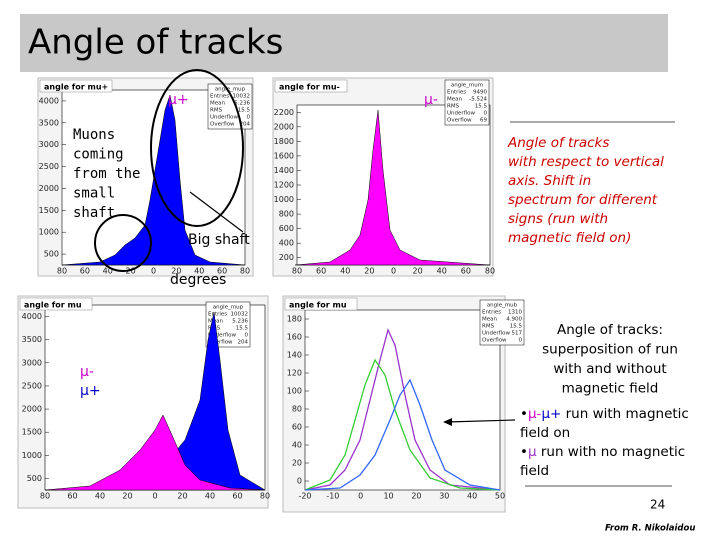 This screenshot has width=720, height=540. What do you see at coordinates (284, 185) in the screenshot?
I see `y-tick-label: 1200` at bounding box center [284, 185].